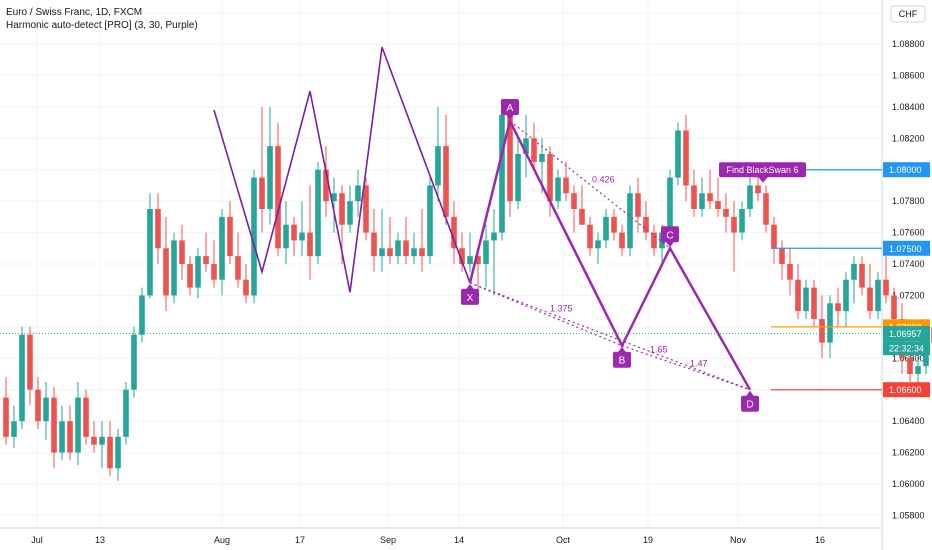 The height and width of the screenshot is (550, 932). I want to click on countdown-text: 22:32:34, so click(906, 349).